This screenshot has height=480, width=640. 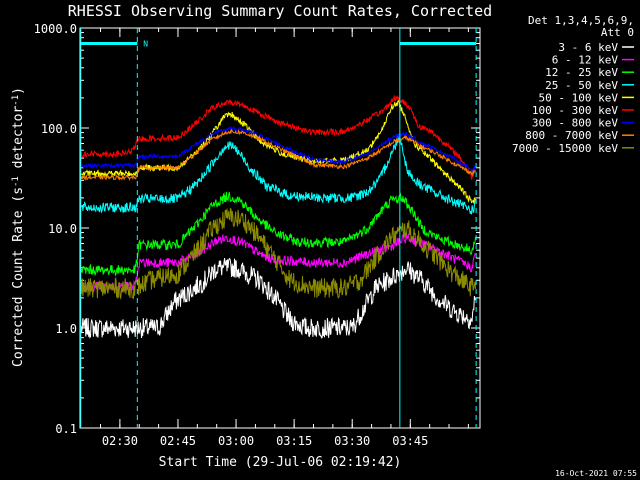 What do you see at coordinates (280, 462) in the screenshot?
I see `x-axis-label: Start Time (29-Jul-06 02:19:42)` at bounding box center [280, 462].